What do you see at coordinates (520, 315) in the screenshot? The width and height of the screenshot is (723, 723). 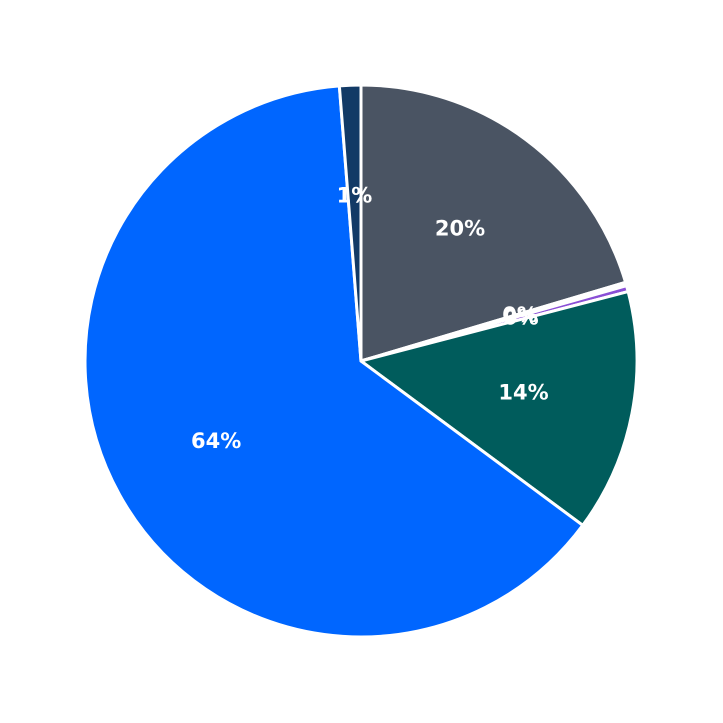 I see `pie-slice-label-1: 0%` at bounding box center [520, 315].